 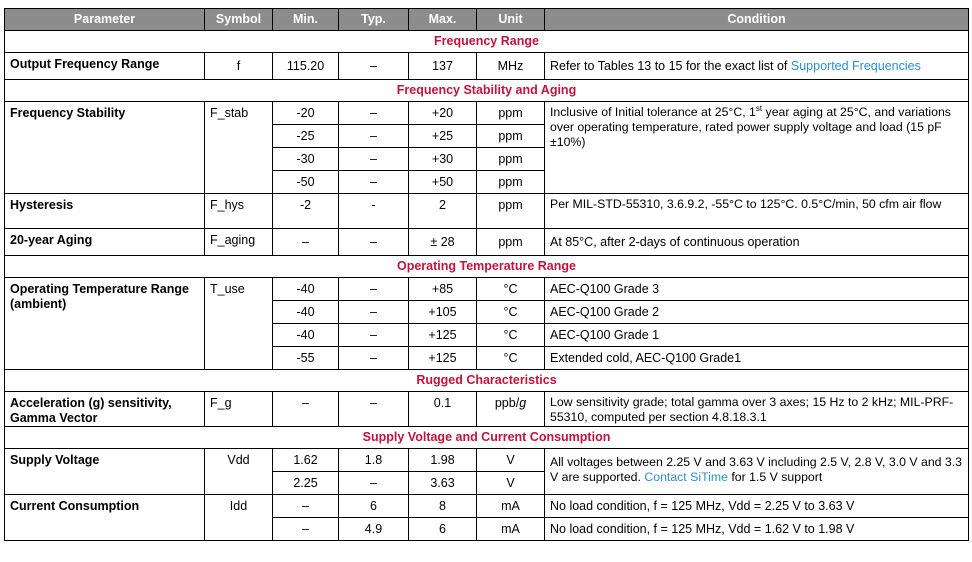 What do you see at coordinates (775, 477) in the screenshot?
I see `condition-text: for 1.5 V support` at bounding box center [775, 477].